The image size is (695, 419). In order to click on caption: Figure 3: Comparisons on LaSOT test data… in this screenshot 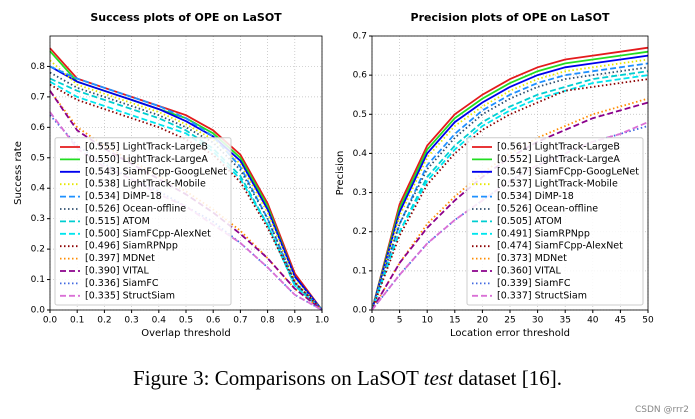, I will do `click(347, 378)`.